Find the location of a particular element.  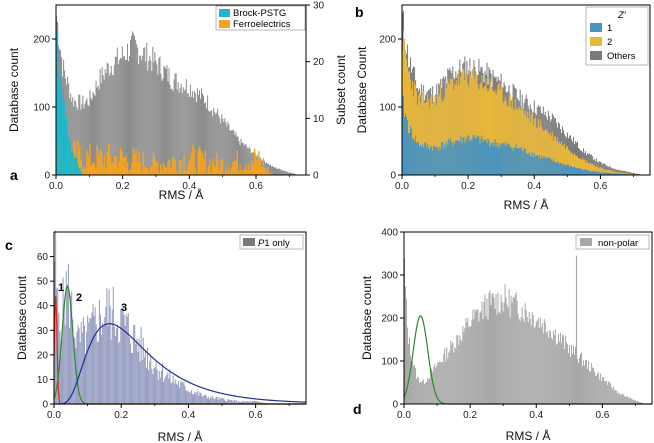

panel-c-yticks: 0 10 20 30 40 50 60 is located at coordinates (45, 331).